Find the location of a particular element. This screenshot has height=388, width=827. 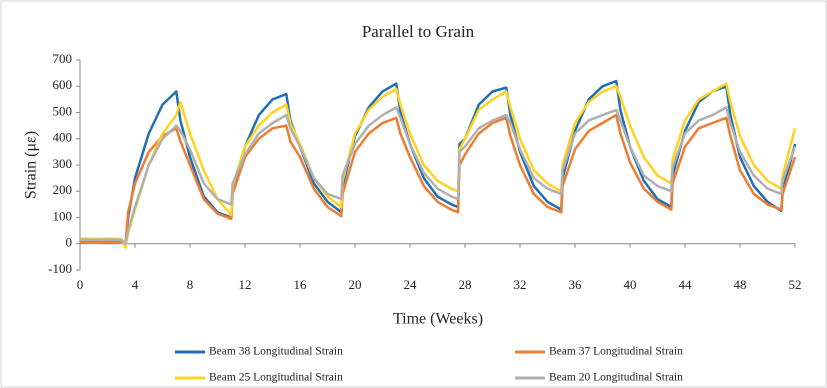

x-tick-label: 4 is located at coordinates (135, 284).